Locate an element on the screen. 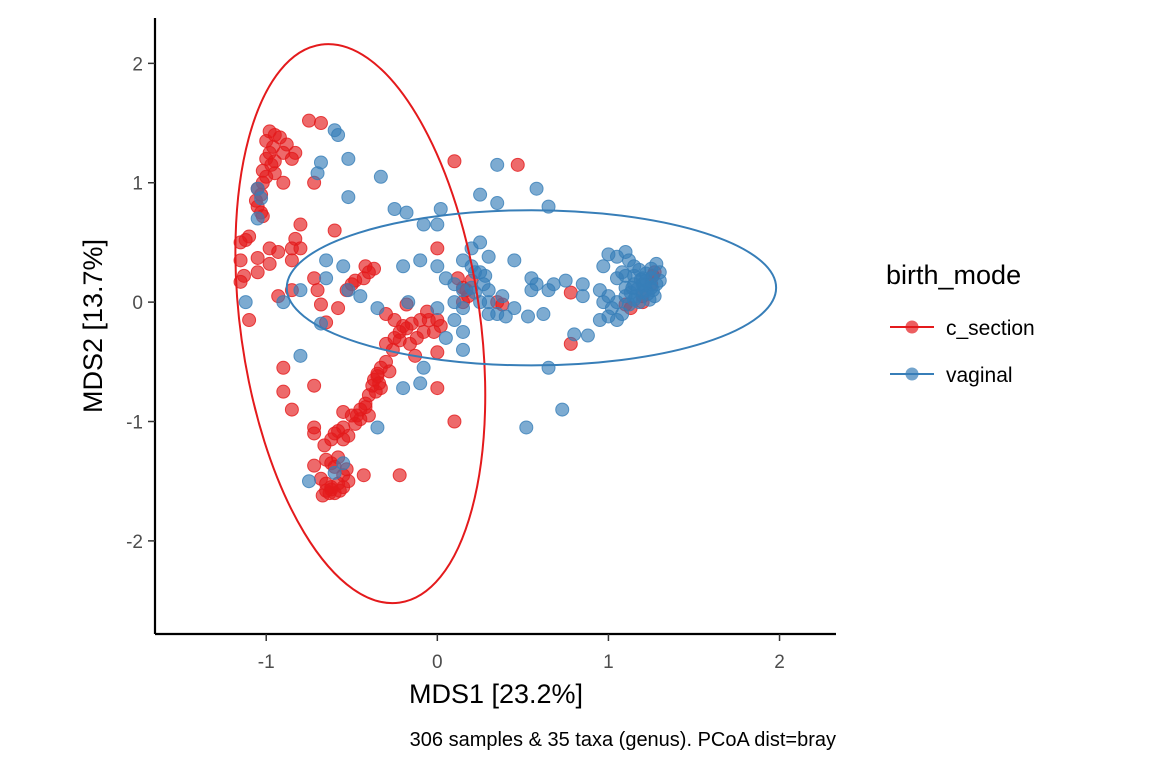  legend-title: birth_mode is located at coordinates (953, 275).